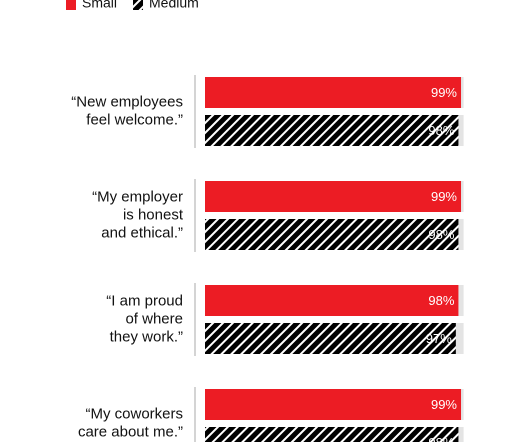 The width and height of the screenshot is (530, 442). What do you see at coordinates (174, 5) in the screenshot?
I see `legend-label: Medium` at bounding box center [174, 5].